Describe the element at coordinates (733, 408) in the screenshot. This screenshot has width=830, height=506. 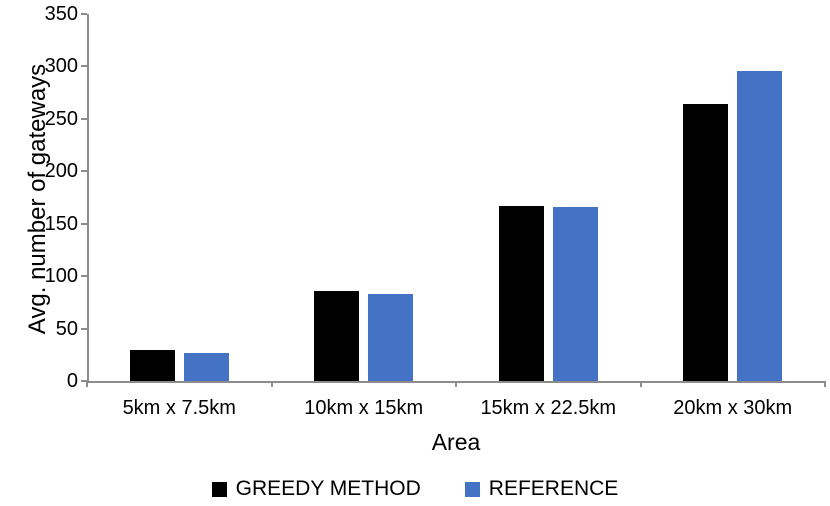
I see `x-tick-label: 20km x 30km` at that location.